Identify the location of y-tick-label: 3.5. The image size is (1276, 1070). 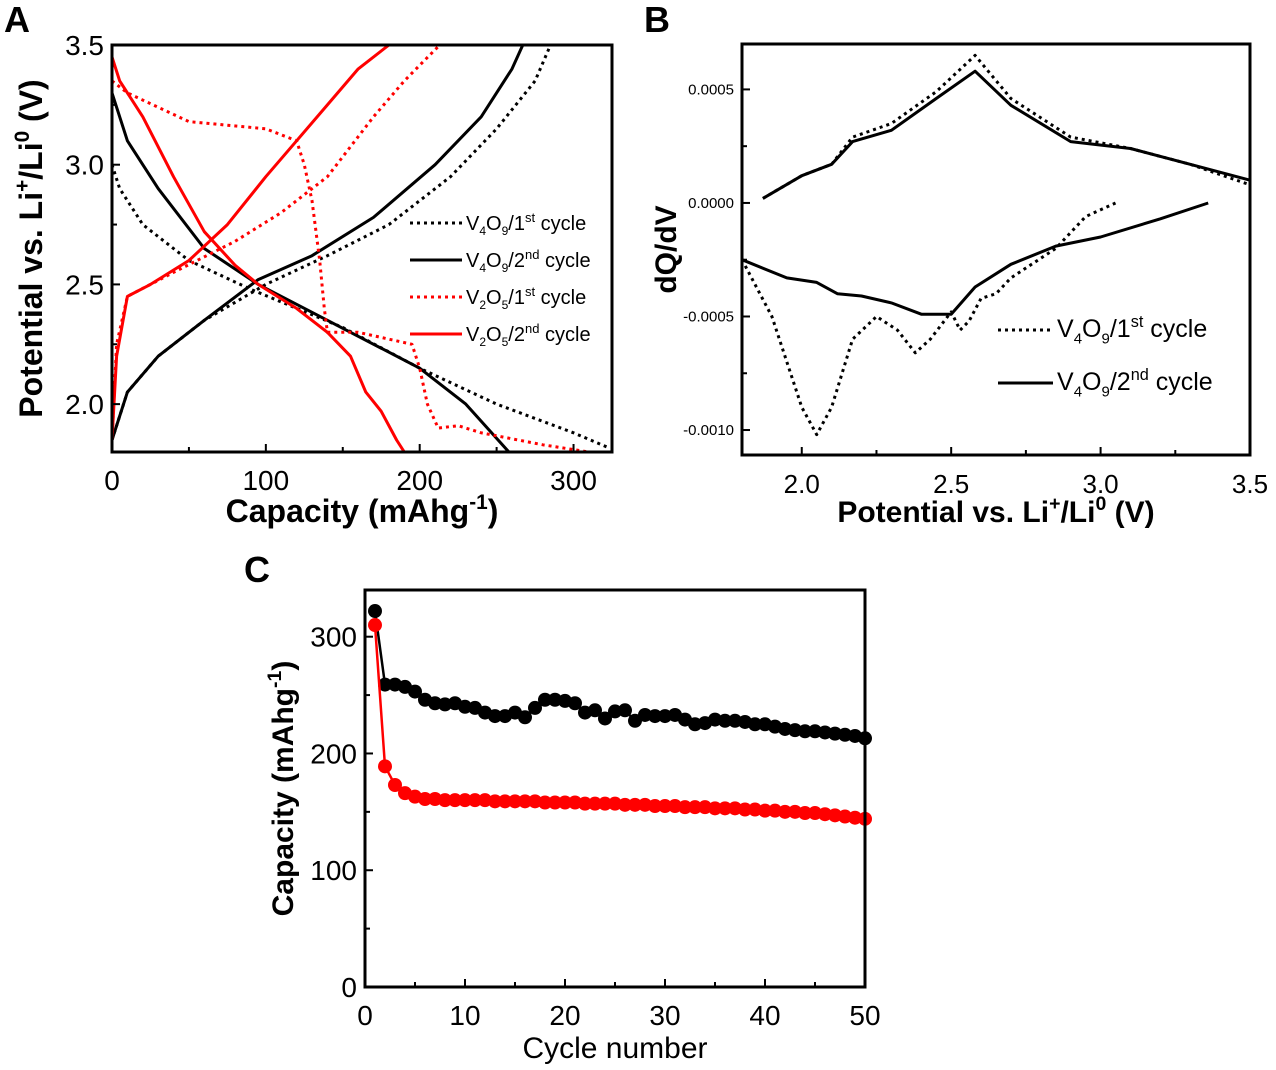
(84, 45).